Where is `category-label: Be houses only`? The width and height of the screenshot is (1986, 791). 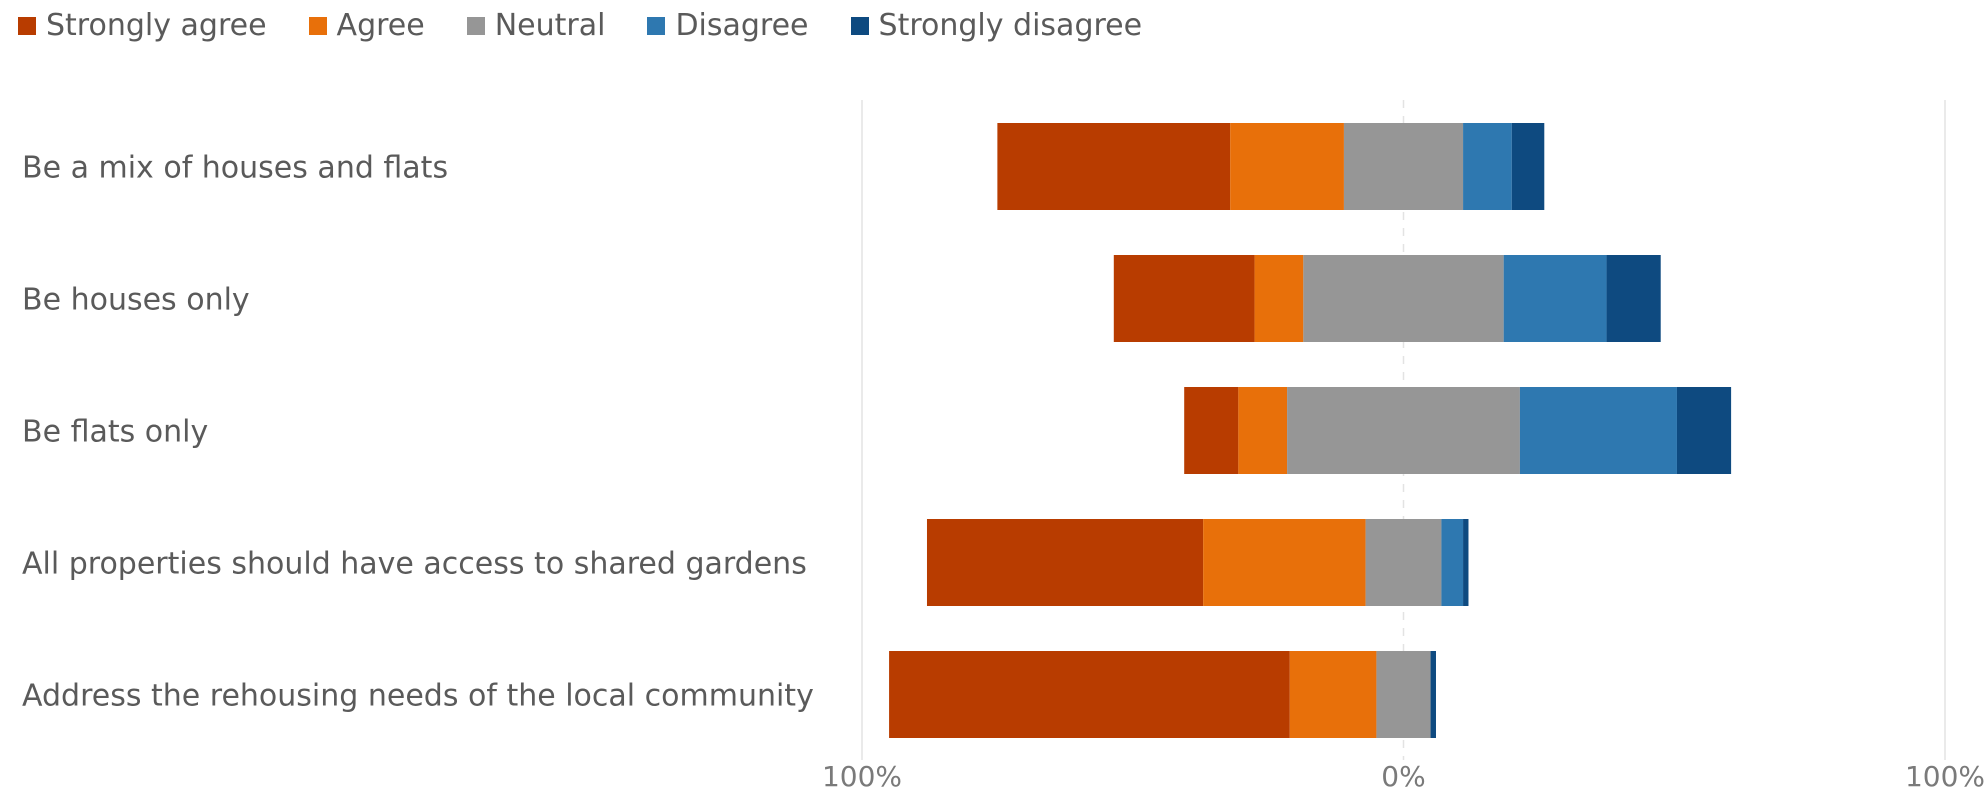 category-label: Be houses only is located at coordinates (136, 300).